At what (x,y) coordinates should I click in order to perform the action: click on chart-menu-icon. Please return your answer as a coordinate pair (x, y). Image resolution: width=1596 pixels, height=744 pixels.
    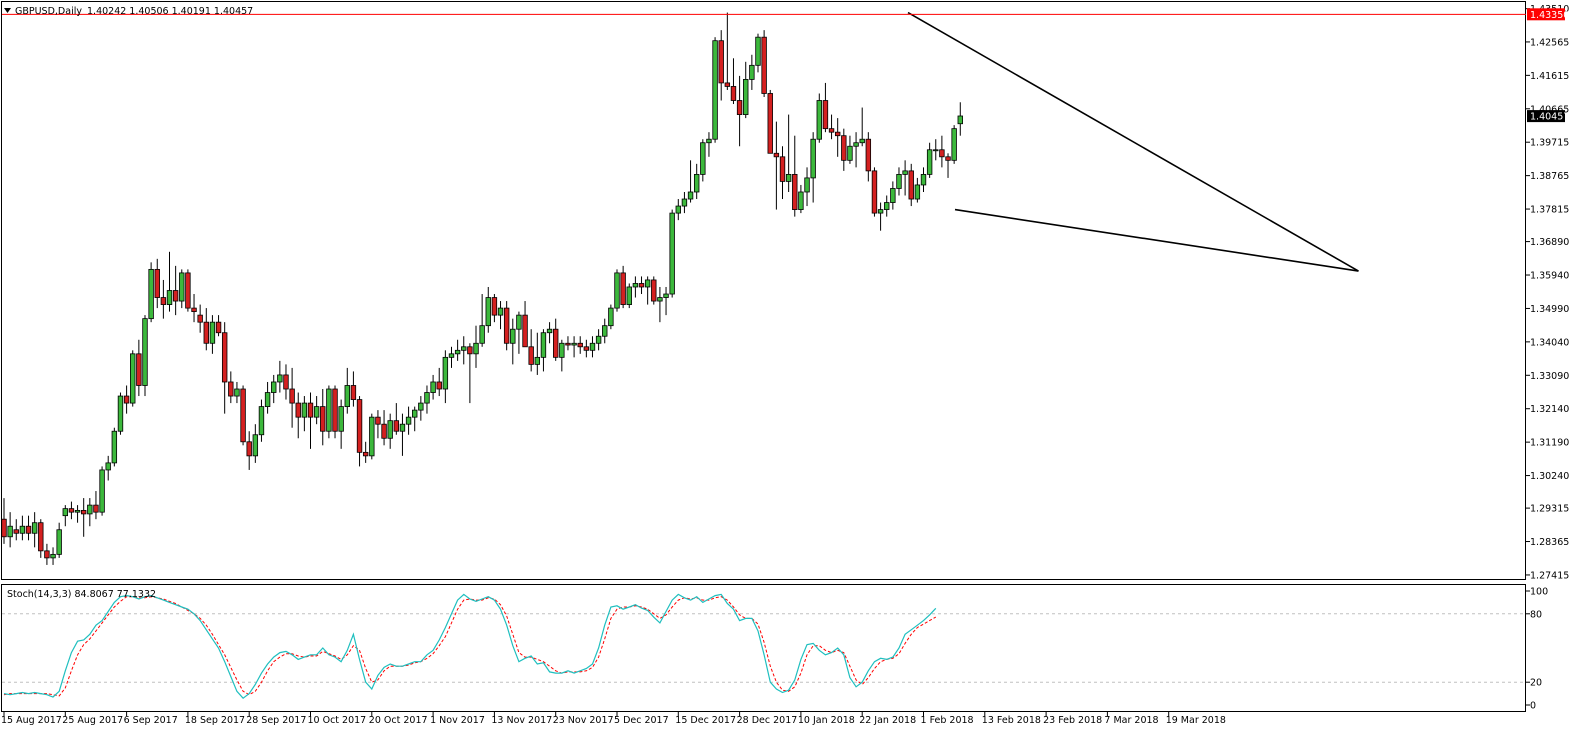
    Looking at the image, I should click on (7, 10).